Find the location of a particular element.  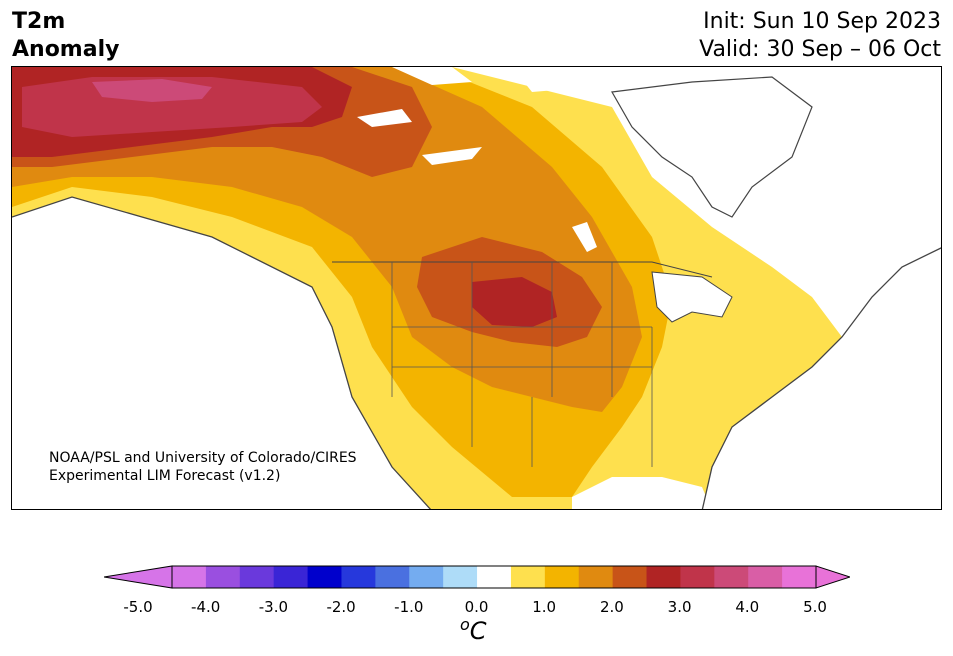

anomaly-band-c6 is located at coordinates (172, 107).